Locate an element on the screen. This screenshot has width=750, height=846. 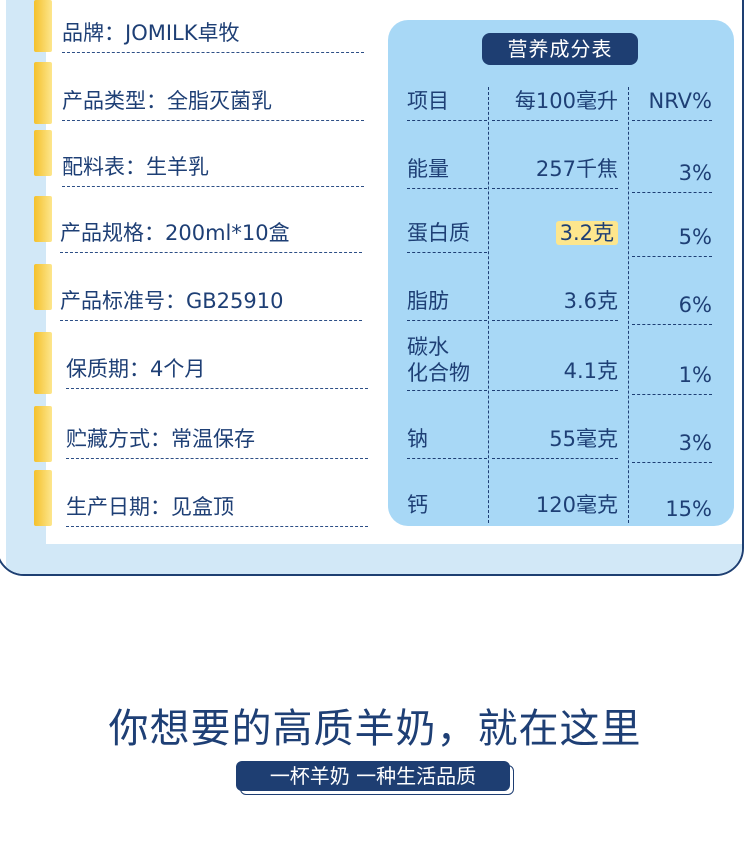
nutrition-nrv: 5% is located at coordinates (672, 239).